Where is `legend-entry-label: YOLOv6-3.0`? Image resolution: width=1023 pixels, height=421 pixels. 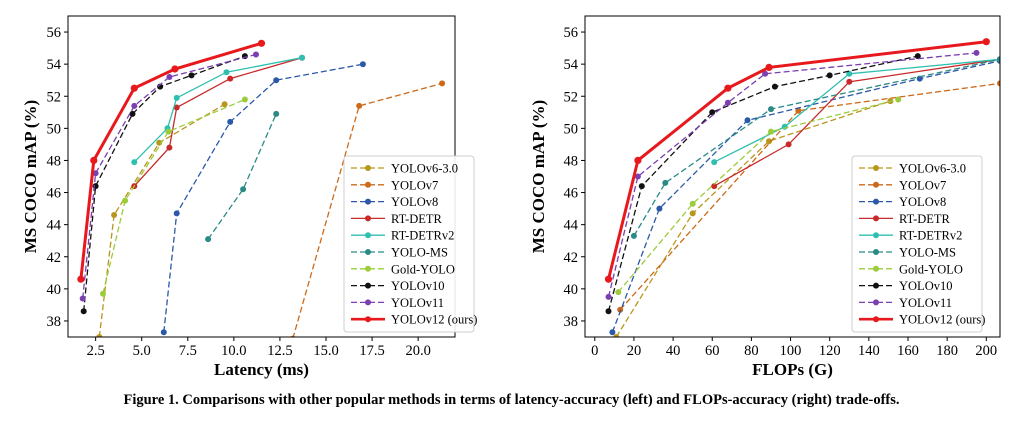 legend-entry-label: YOLOv6-3.0 is located at coordinates (424, 169).